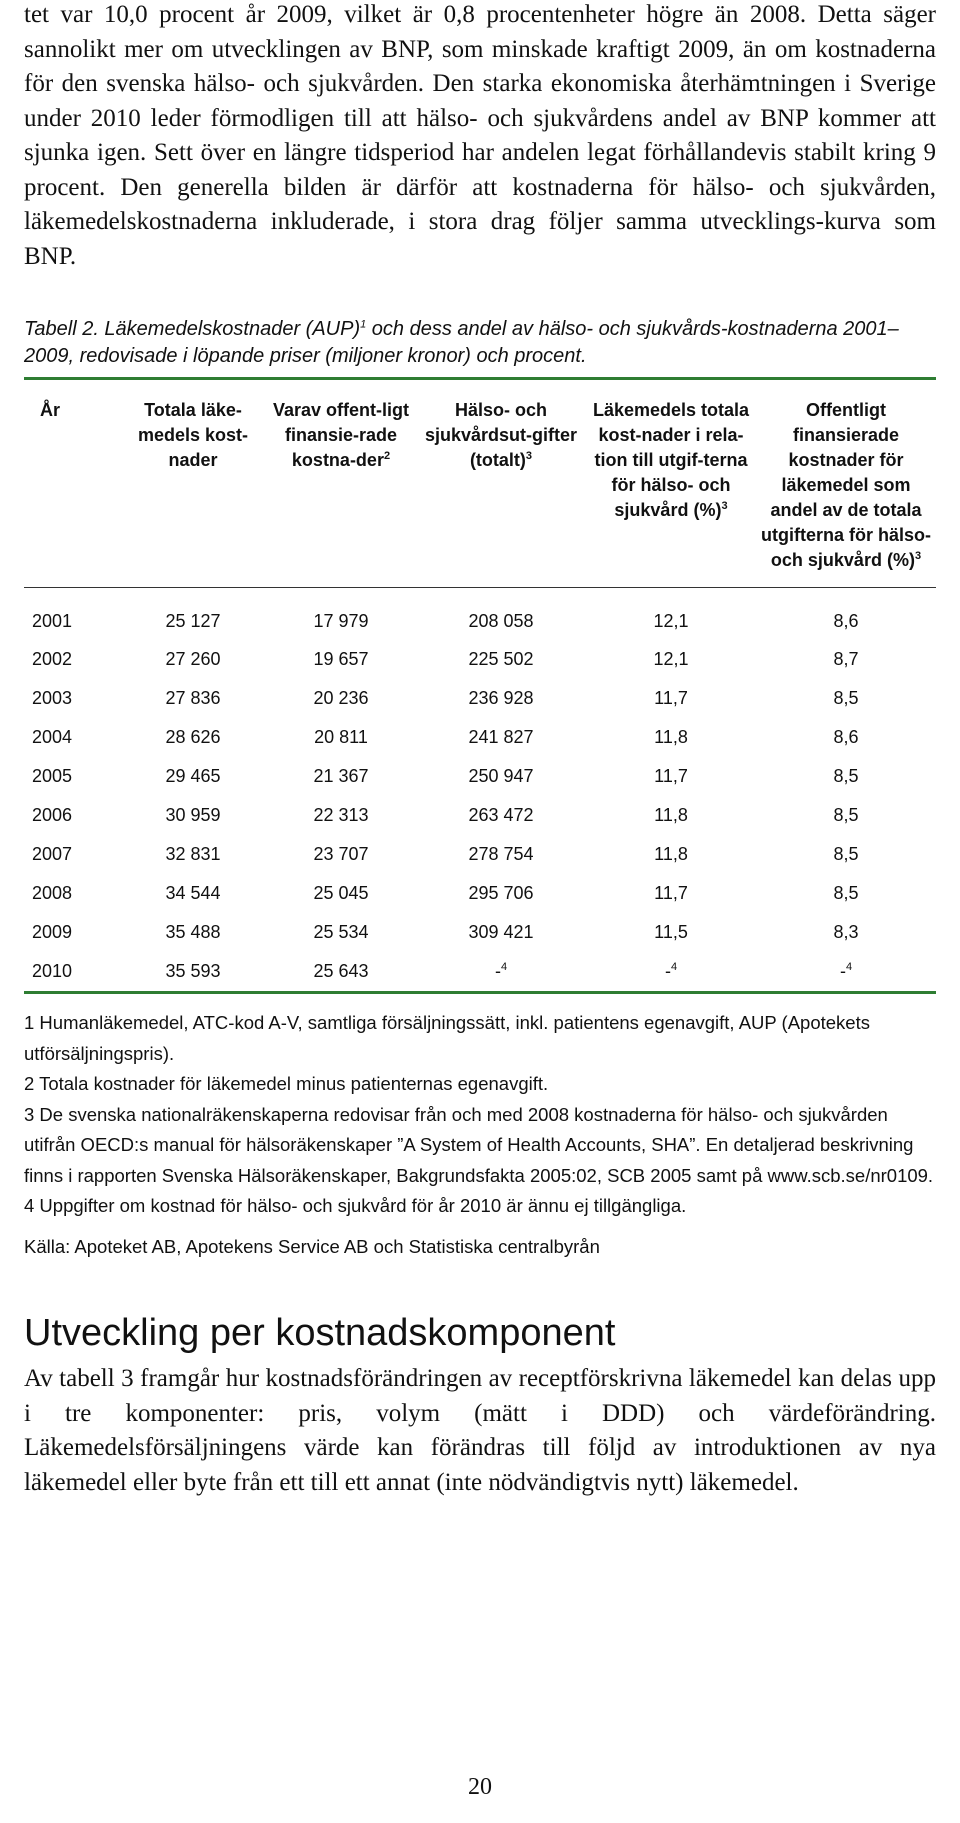 Image resolution: width=960 pixels, height=1823 pixels. I want to click on table-cell: 8,7, so click(846, 659).